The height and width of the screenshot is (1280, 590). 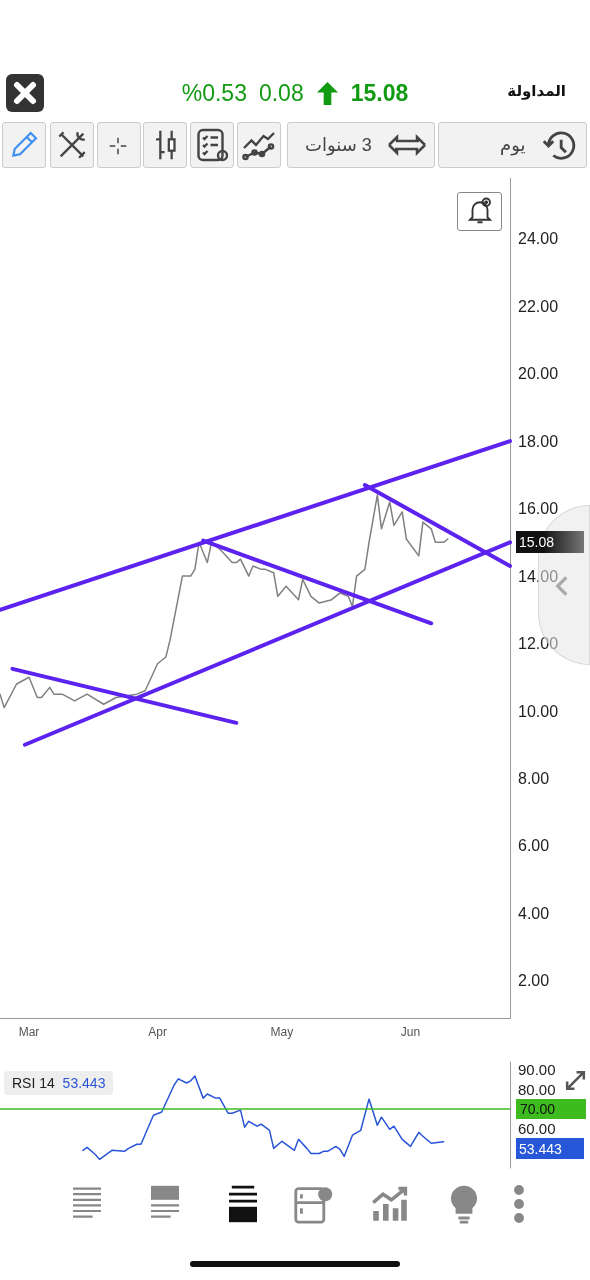 I want to click on x-tick-label: Jun, so click(x=410, y=1032).